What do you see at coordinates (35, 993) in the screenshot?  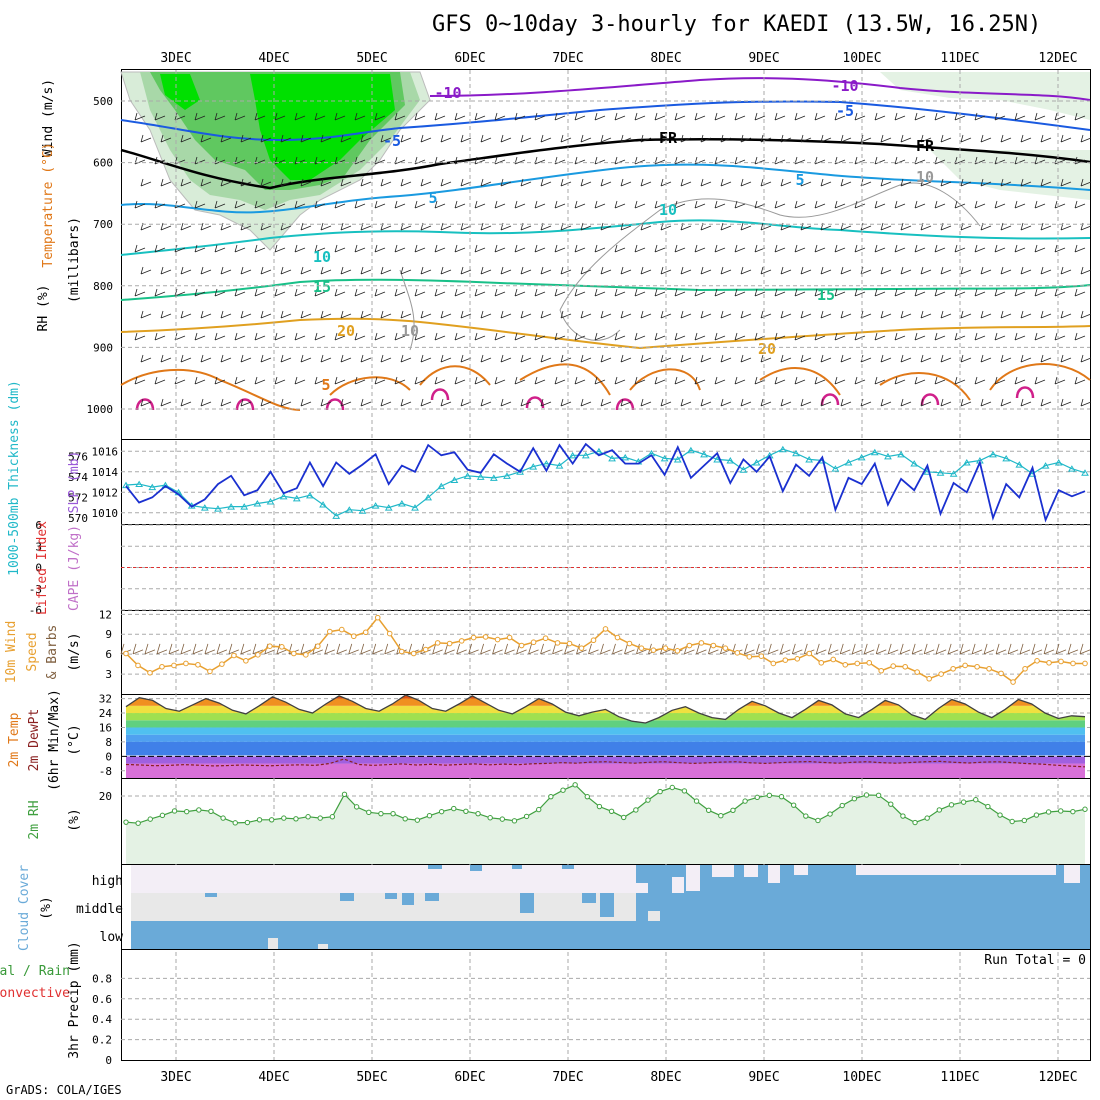 I see `ylabel-precip-convective: Convective` at bounding box center [35, 993].